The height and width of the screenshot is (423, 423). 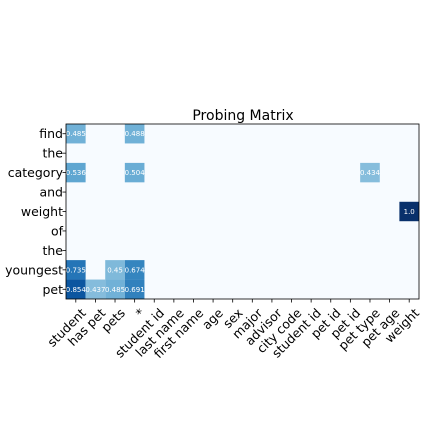 I want to click on y-axis: find the category and weight of the youngest pet, so click(x=35, y=211).